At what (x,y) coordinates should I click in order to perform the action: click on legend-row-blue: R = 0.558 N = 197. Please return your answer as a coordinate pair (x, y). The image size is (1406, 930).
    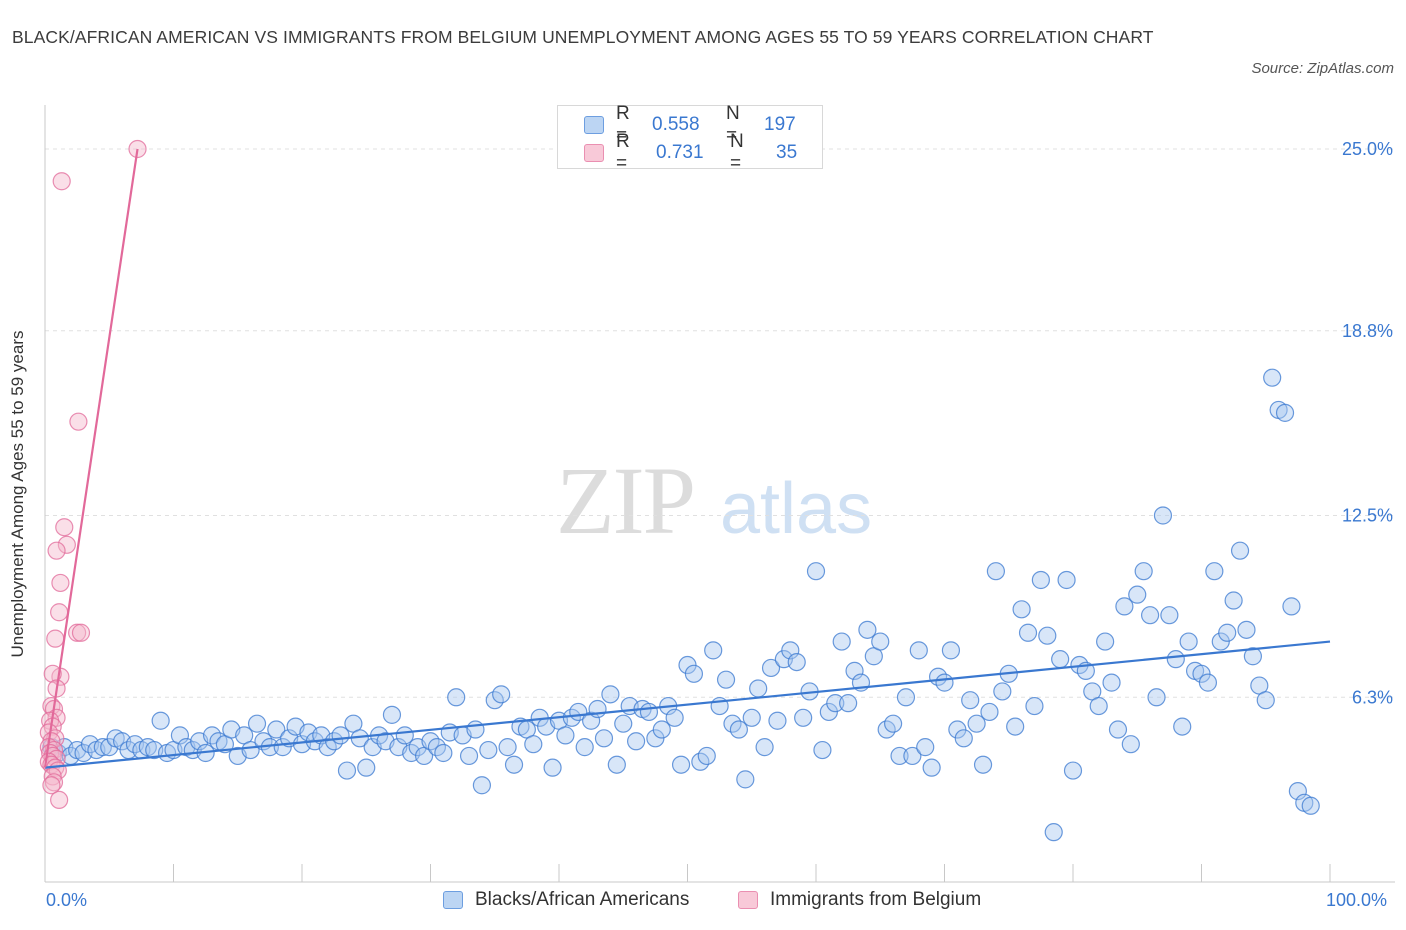
    Looking at the image, I should click on (690, 124).